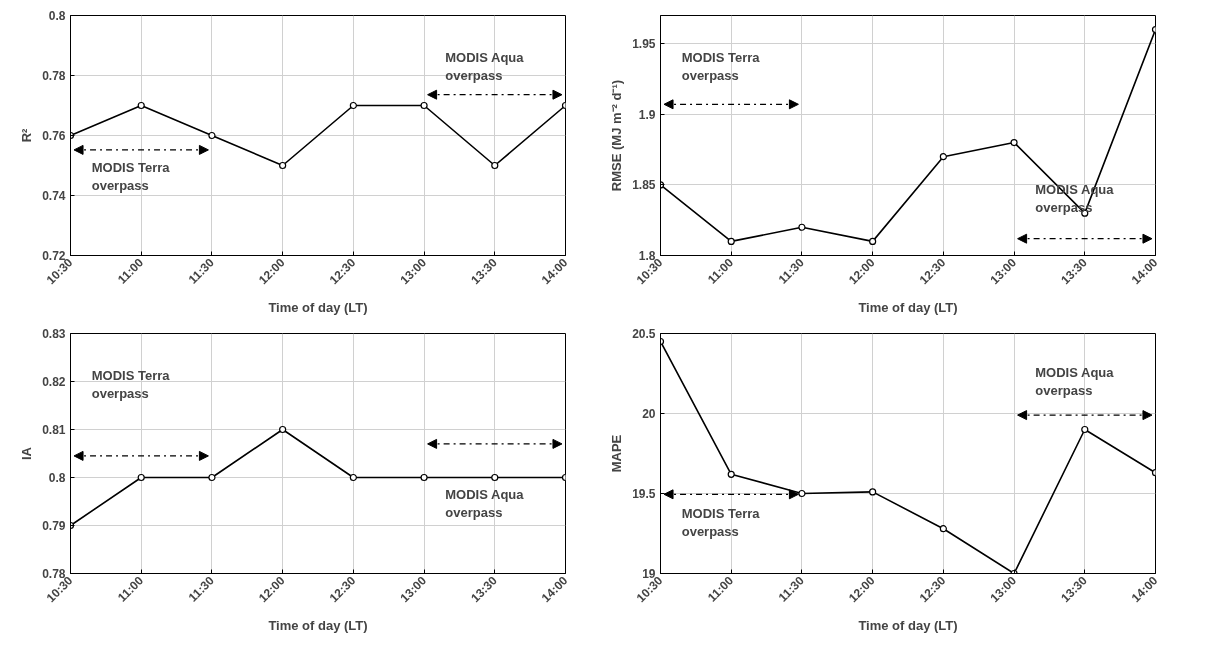 The width and height of the screenshot is (1208, 667). Describe the element at coordinates (644, 44) in the screenshot. I see `y-tick-label: 1.95` at that location.